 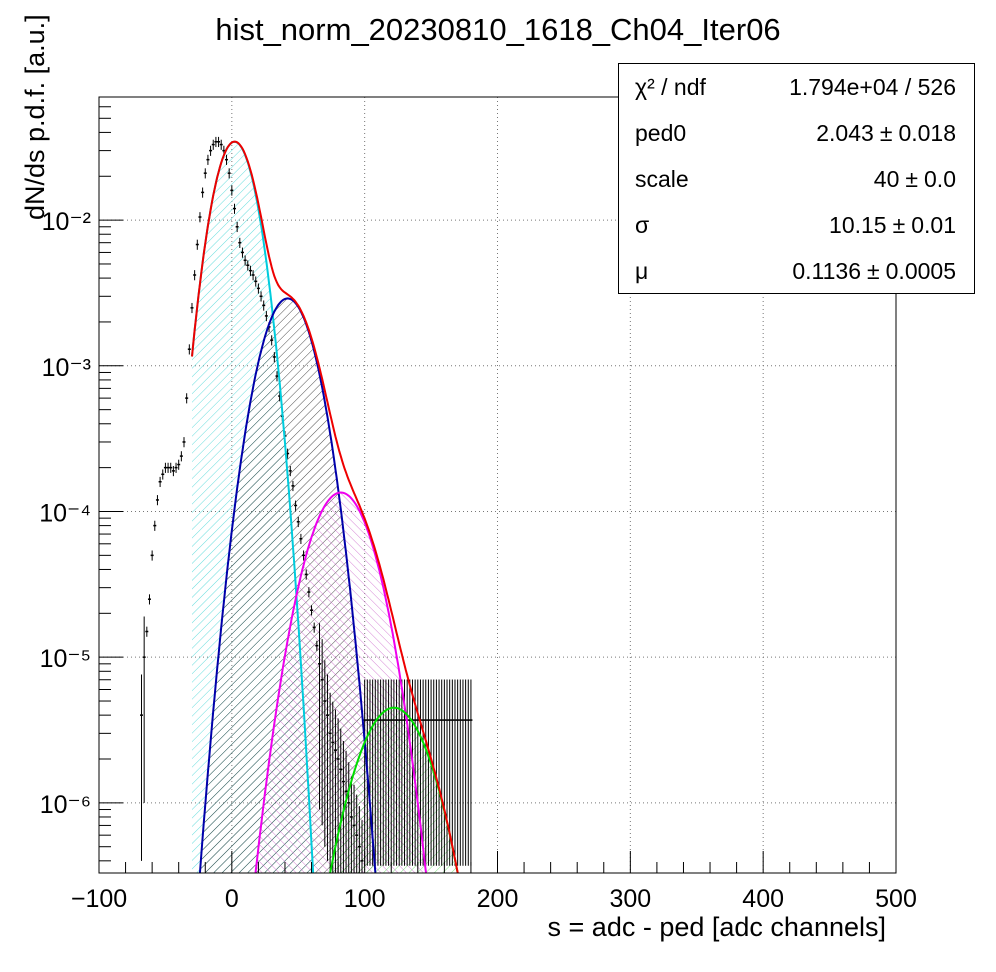 I want to click on stats-label: σ, so click(x=642, y=225).